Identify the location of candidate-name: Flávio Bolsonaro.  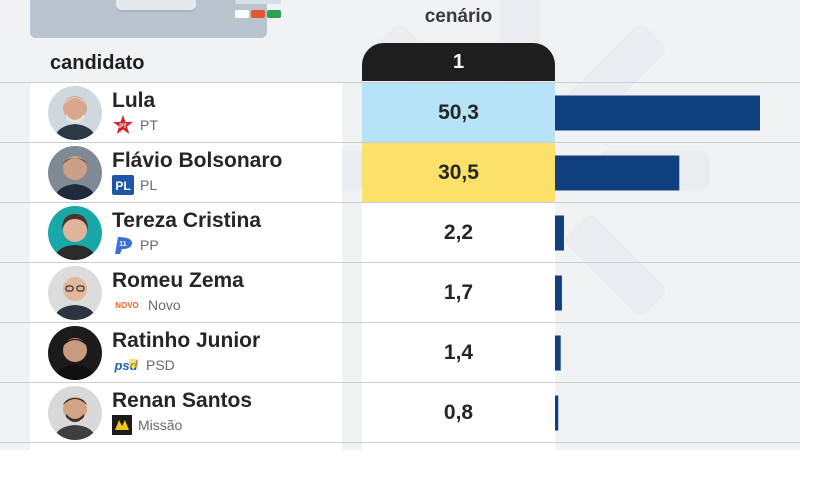
(197, 160).